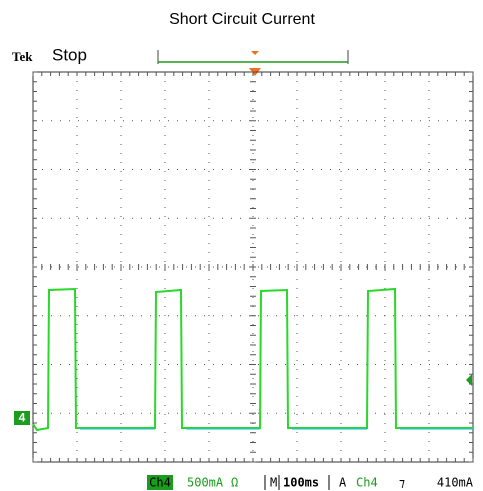  I want to click on unit-symbol: Ω, so click(234, 483).